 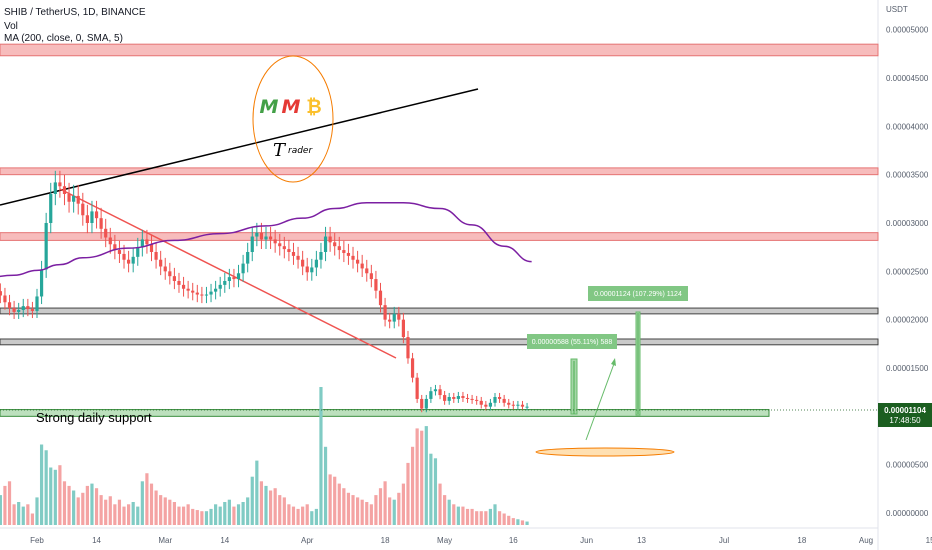 I want to click on measure-large-label: 0.00001124 (107.29%) 1124, so click(x=638, y=294).